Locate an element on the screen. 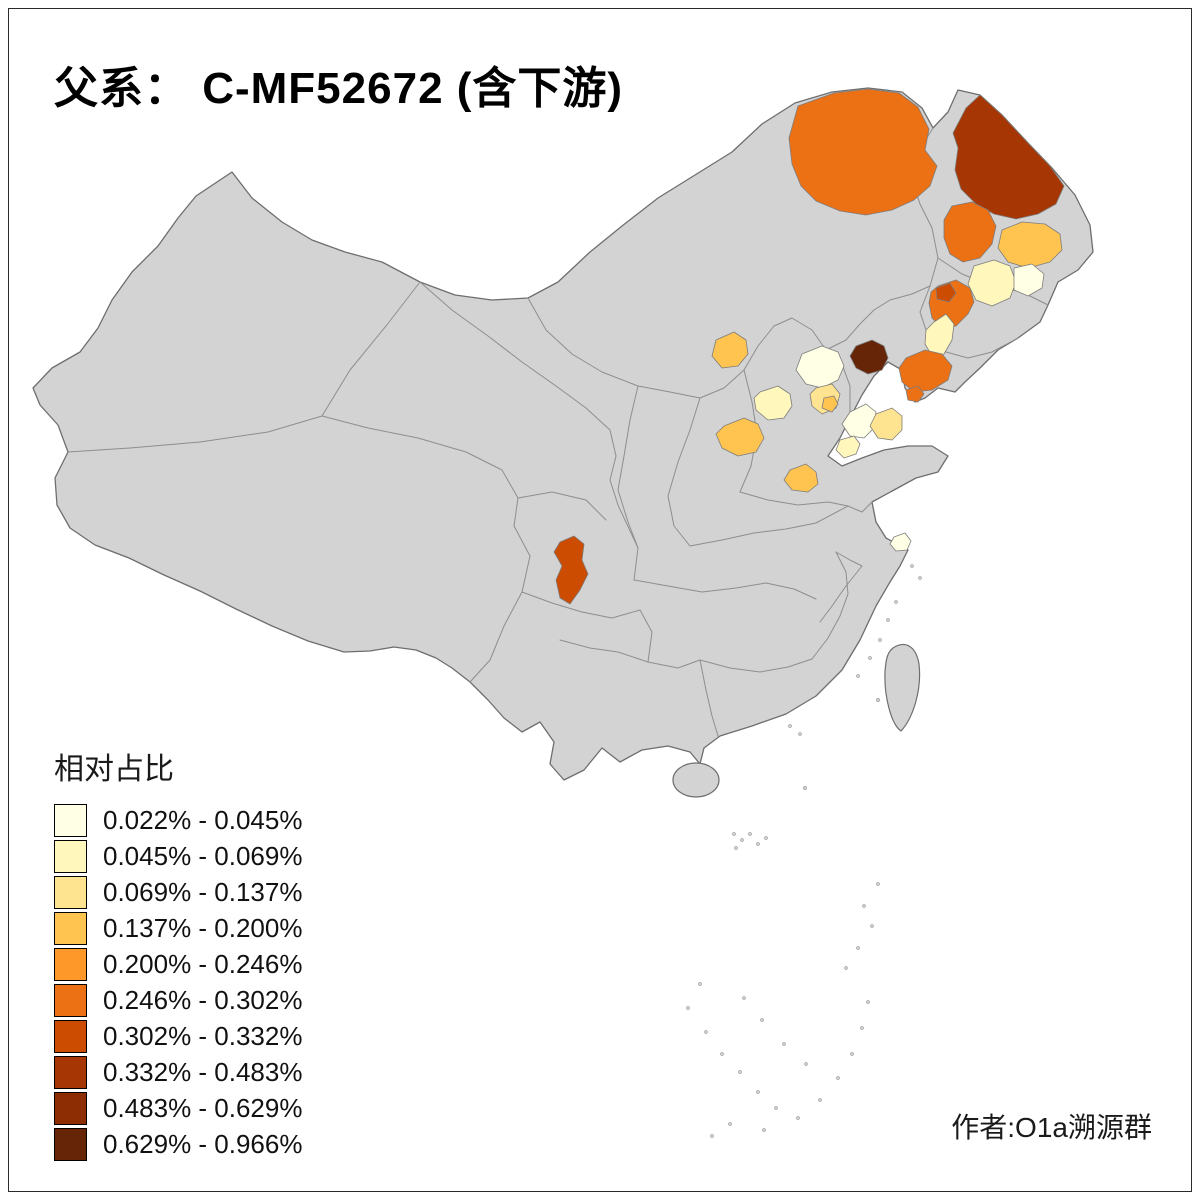 This screenshot has height=1200, width=1200. legend-row: 0.246% - 0.302% is located at coordinates (178, 1000).